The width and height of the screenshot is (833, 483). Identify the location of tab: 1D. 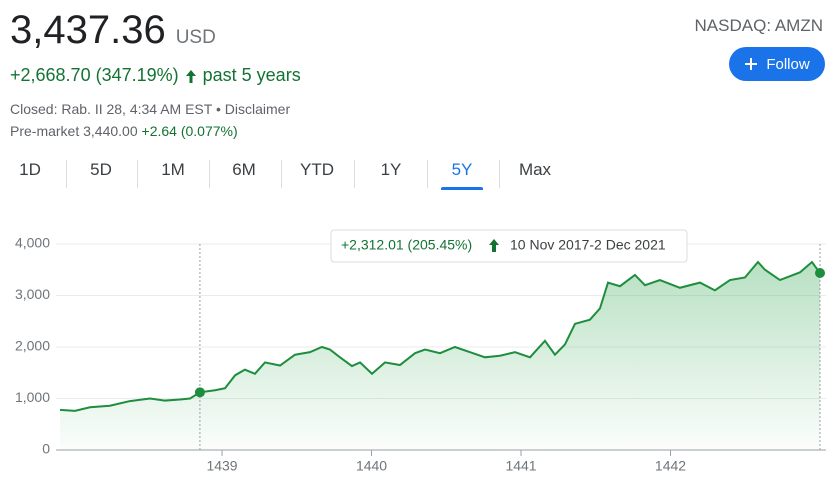
(30, 169).